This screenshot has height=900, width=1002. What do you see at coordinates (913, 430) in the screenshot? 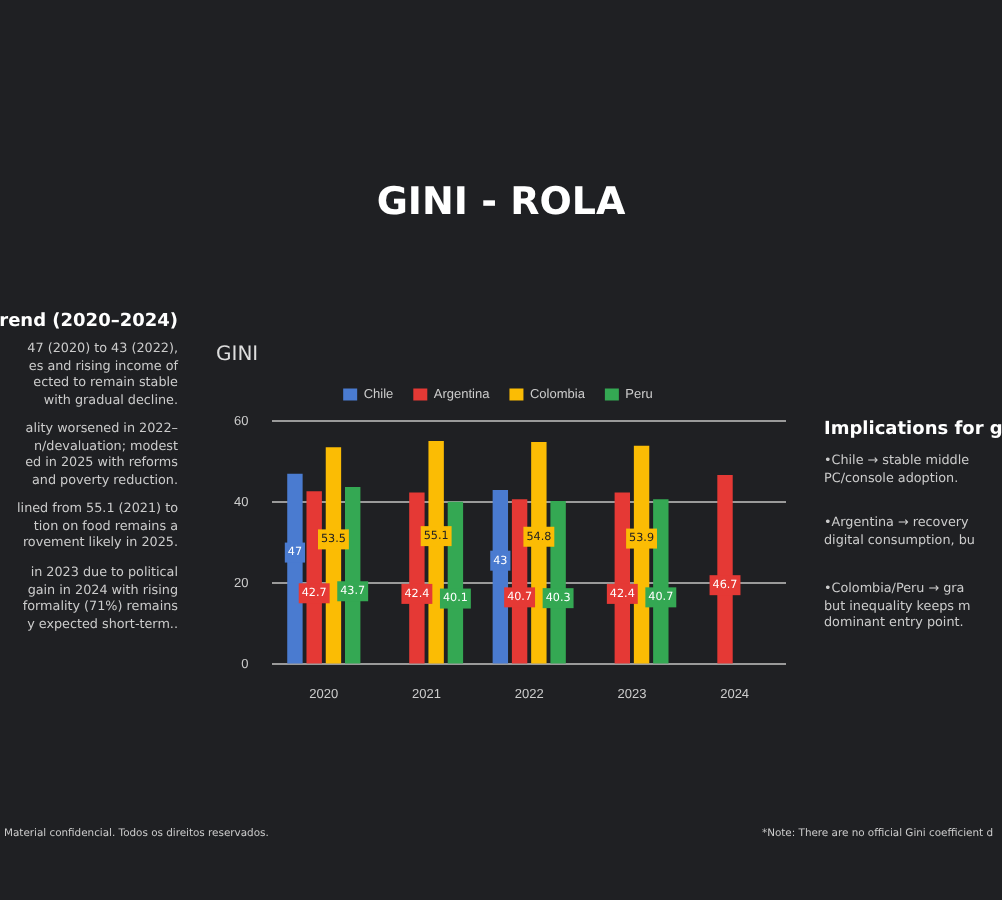
I see `text: Implications for g` at bounding box center [913, 430].